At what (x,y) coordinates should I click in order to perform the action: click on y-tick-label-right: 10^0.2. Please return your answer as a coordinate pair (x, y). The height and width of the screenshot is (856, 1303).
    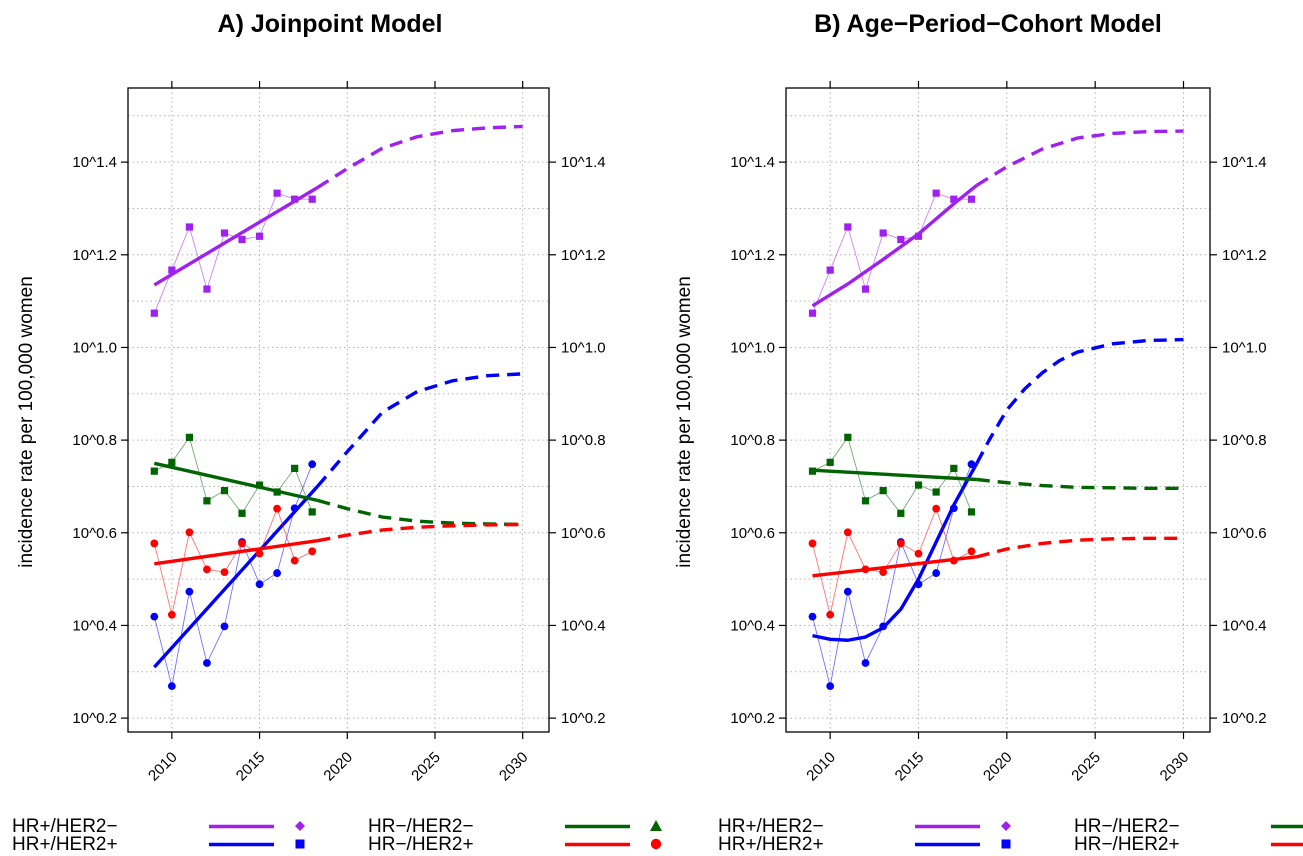
    Looking at the image, I should click on (583, 718).